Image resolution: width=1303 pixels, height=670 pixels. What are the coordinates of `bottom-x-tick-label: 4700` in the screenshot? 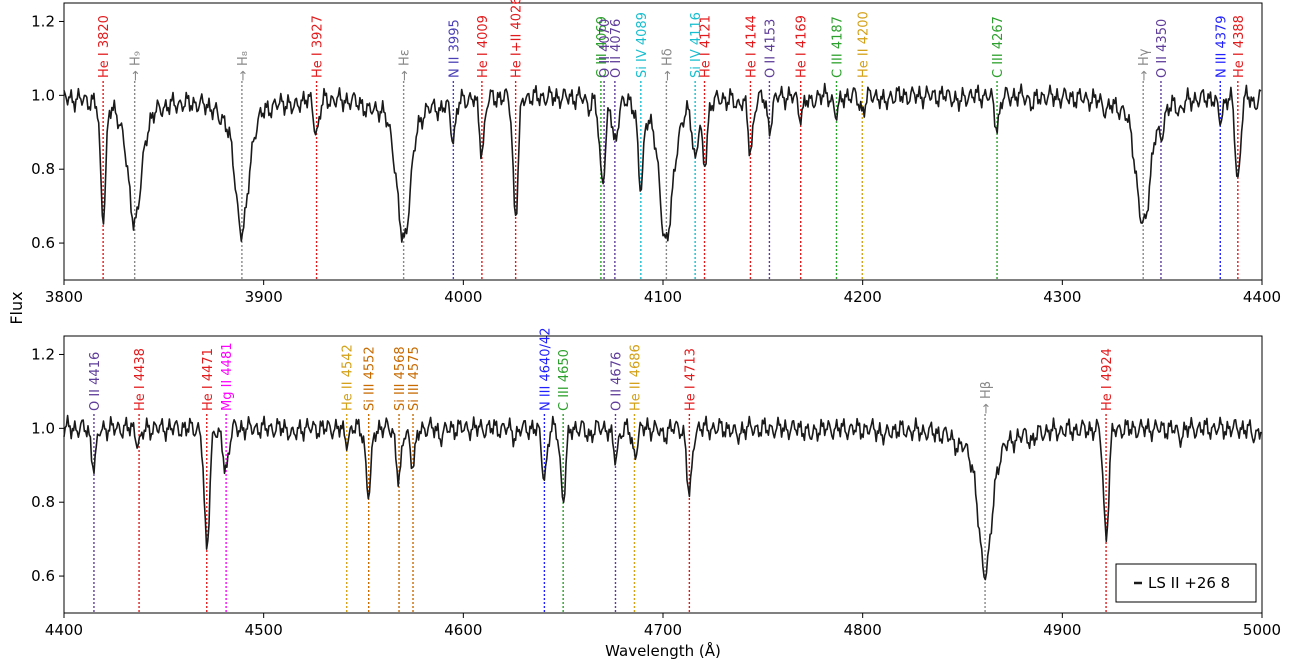 It's located at (663, 630).